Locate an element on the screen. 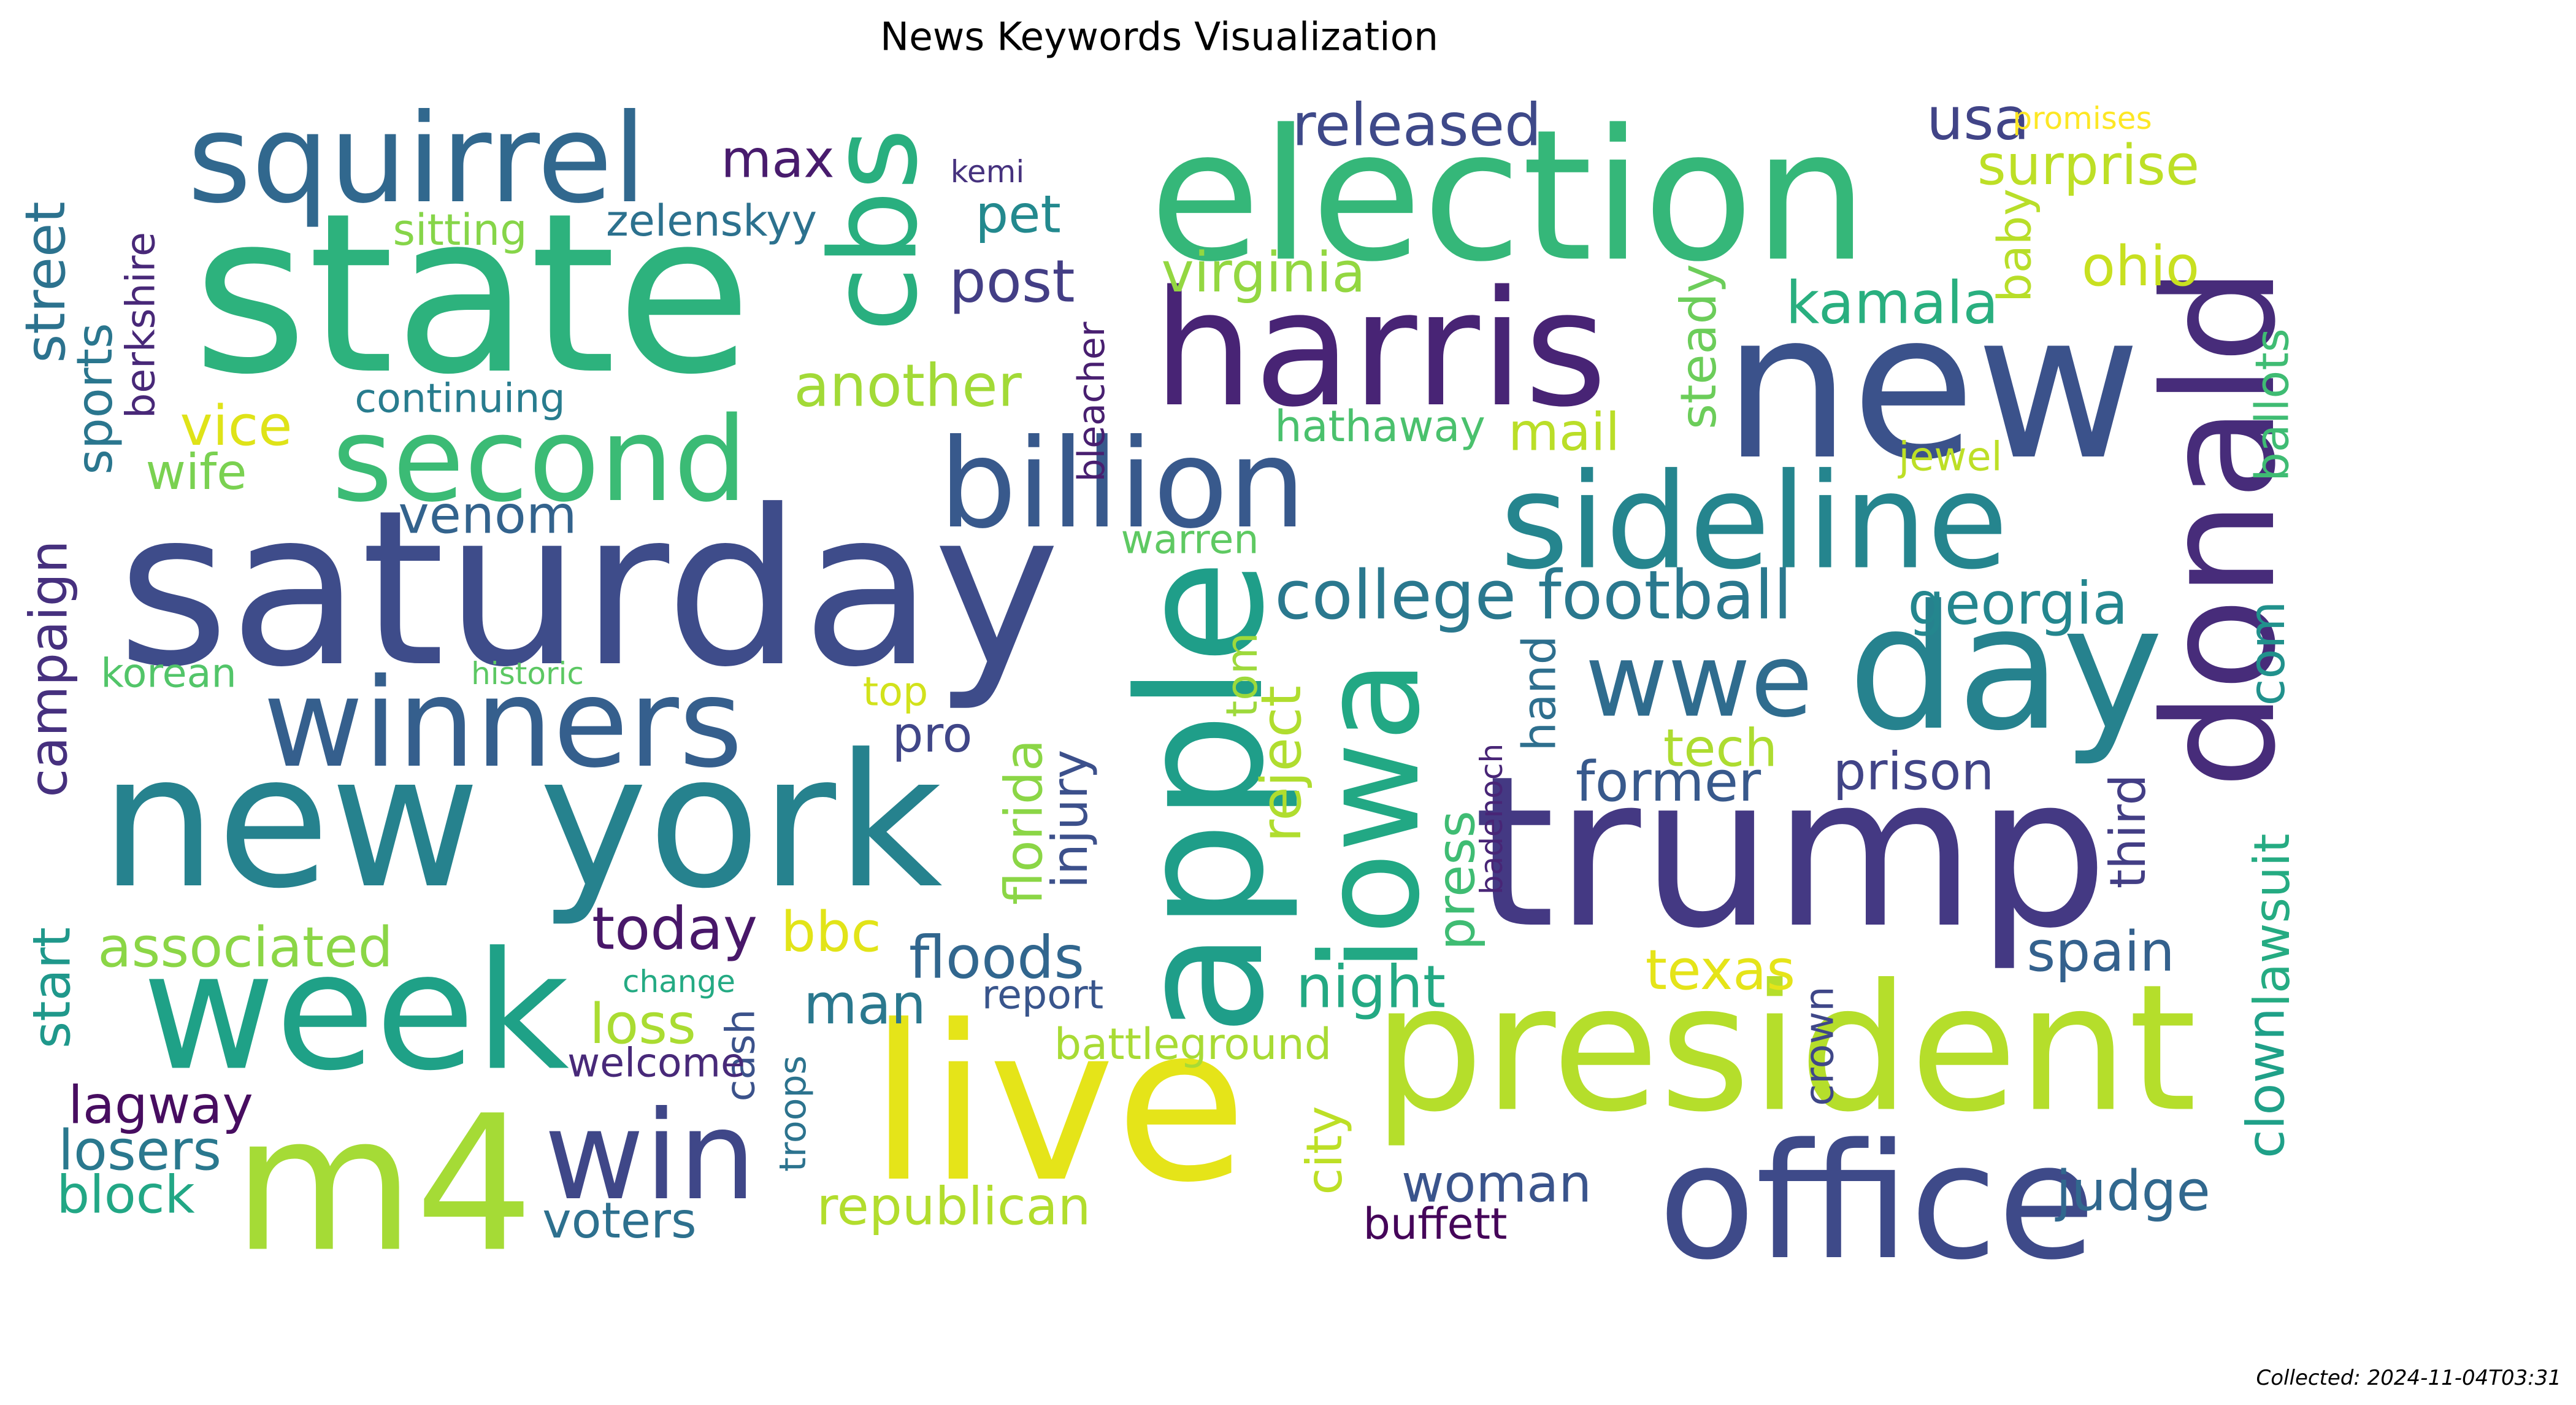 The width and height of the screenshot is (2576, 1405). word-troops: troops is located at coordinates (793, 1114).